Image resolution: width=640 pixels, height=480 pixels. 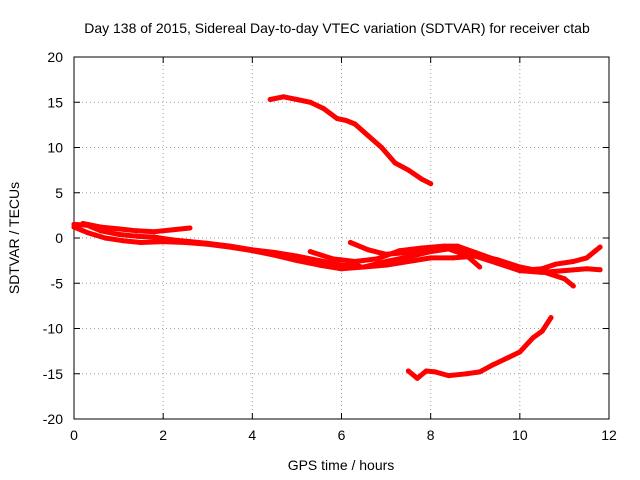 What do you see at coordinates (342, 435) in the screenshot?
I see `x-tick-label: 6` at bounding box center [342, 435].